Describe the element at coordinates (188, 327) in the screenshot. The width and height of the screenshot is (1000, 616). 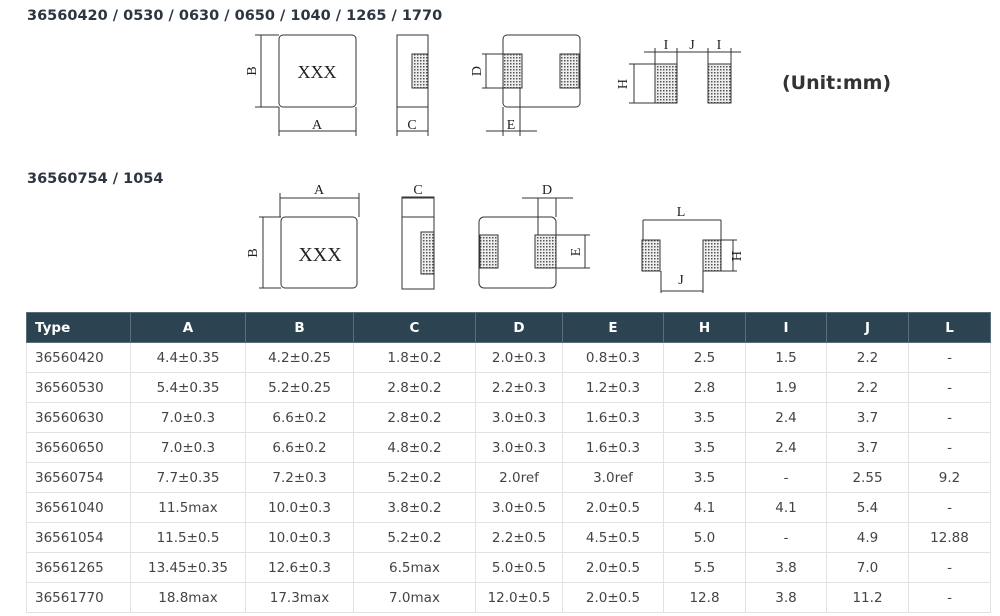
I see `column-header-a: A` at that location.